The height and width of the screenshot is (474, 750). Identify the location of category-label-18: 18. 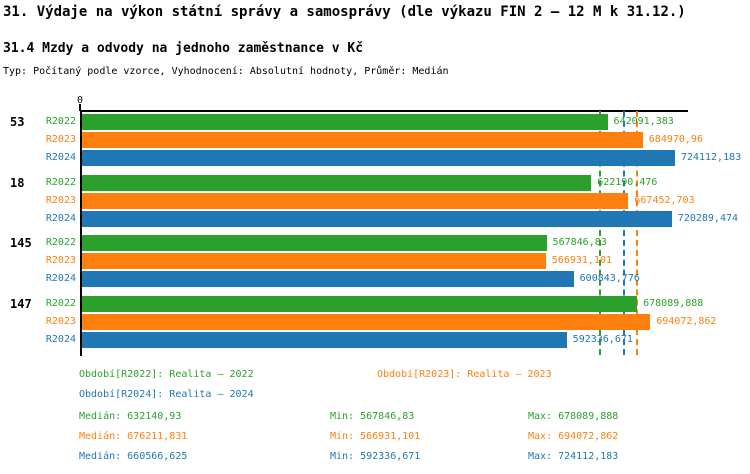
(17, 182).